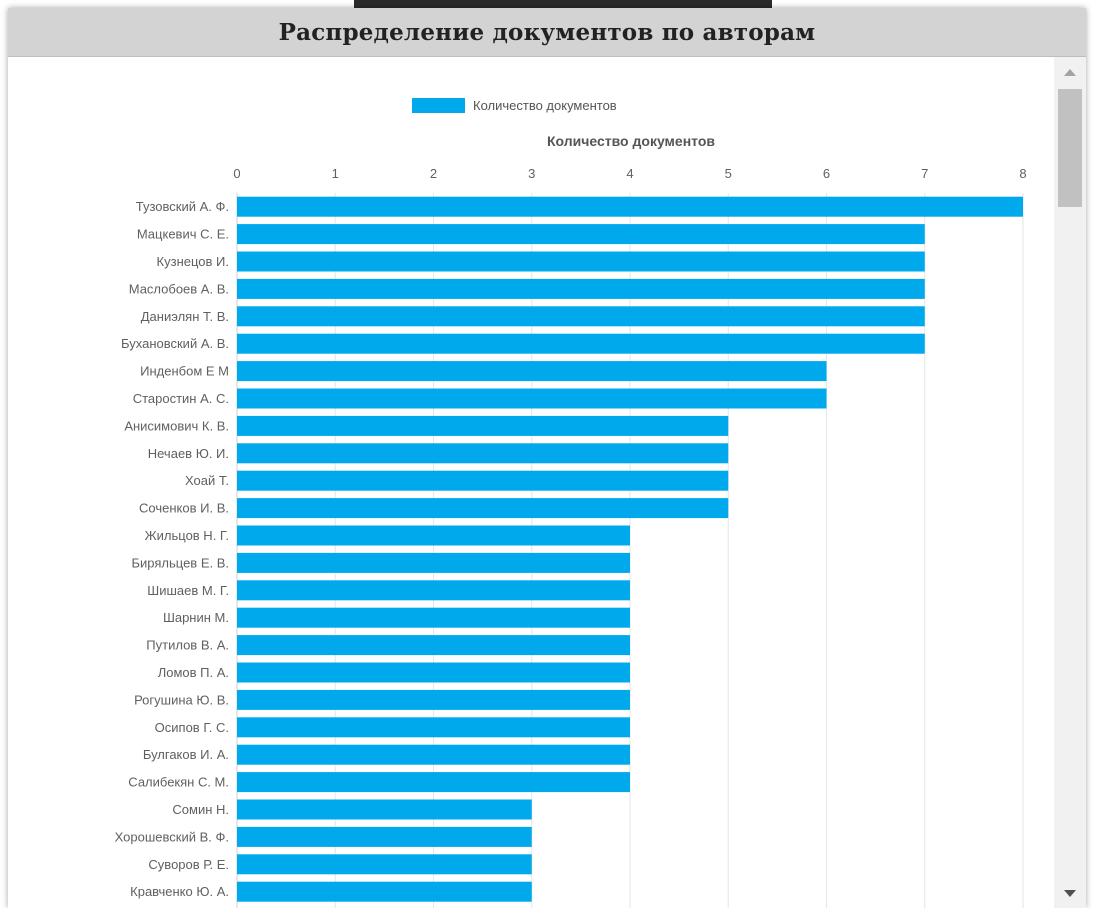 Image resolution: width=1094 pixels, height=908 pixels. Describe the element at coordinates (1022, 173) in the screenshot. I see `x-tick-label: 8` at that location.